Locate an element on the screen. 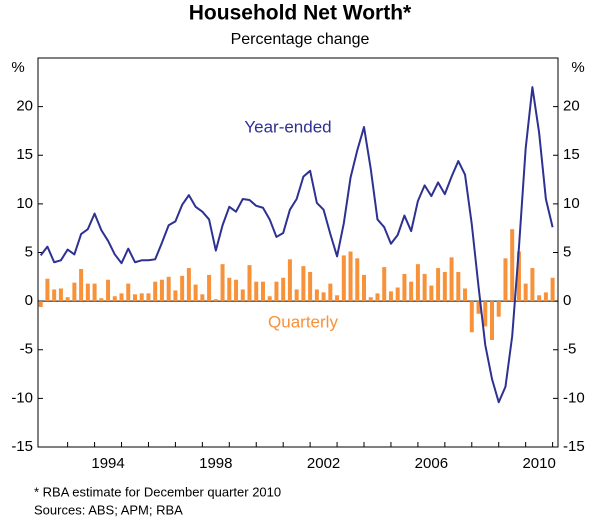  y2-tick-label: 10 is located at coordinates (571, 203).